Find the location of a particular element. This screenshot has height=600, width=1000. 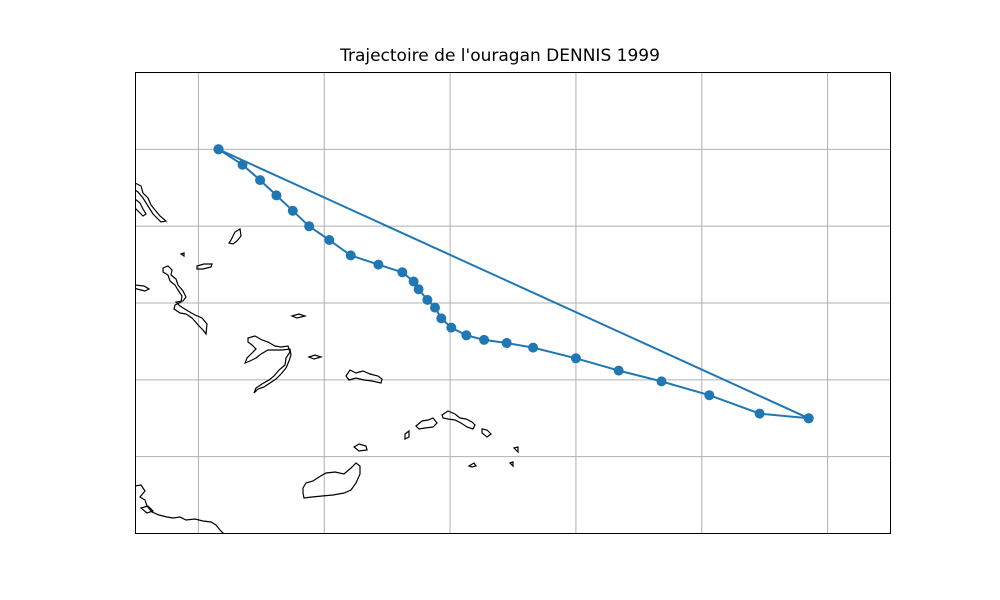

coast-small-islet is located at coordinates (315, 357).